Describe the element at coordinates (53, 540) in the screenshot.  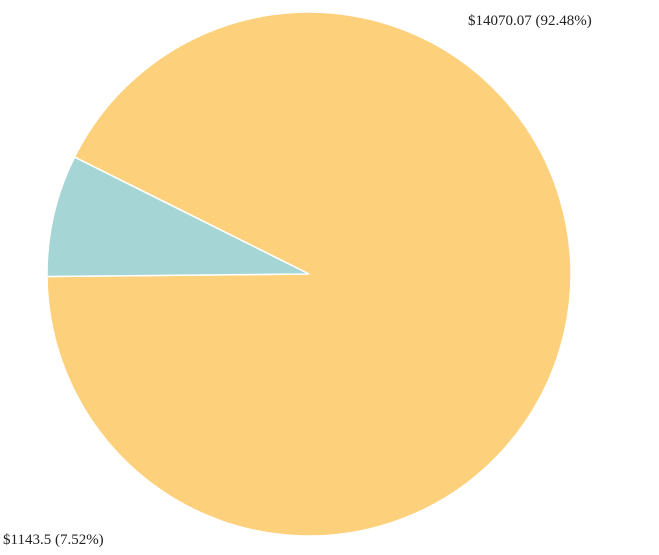
I see `slice-label-small: $1143.5 (7.52%)` at that location.